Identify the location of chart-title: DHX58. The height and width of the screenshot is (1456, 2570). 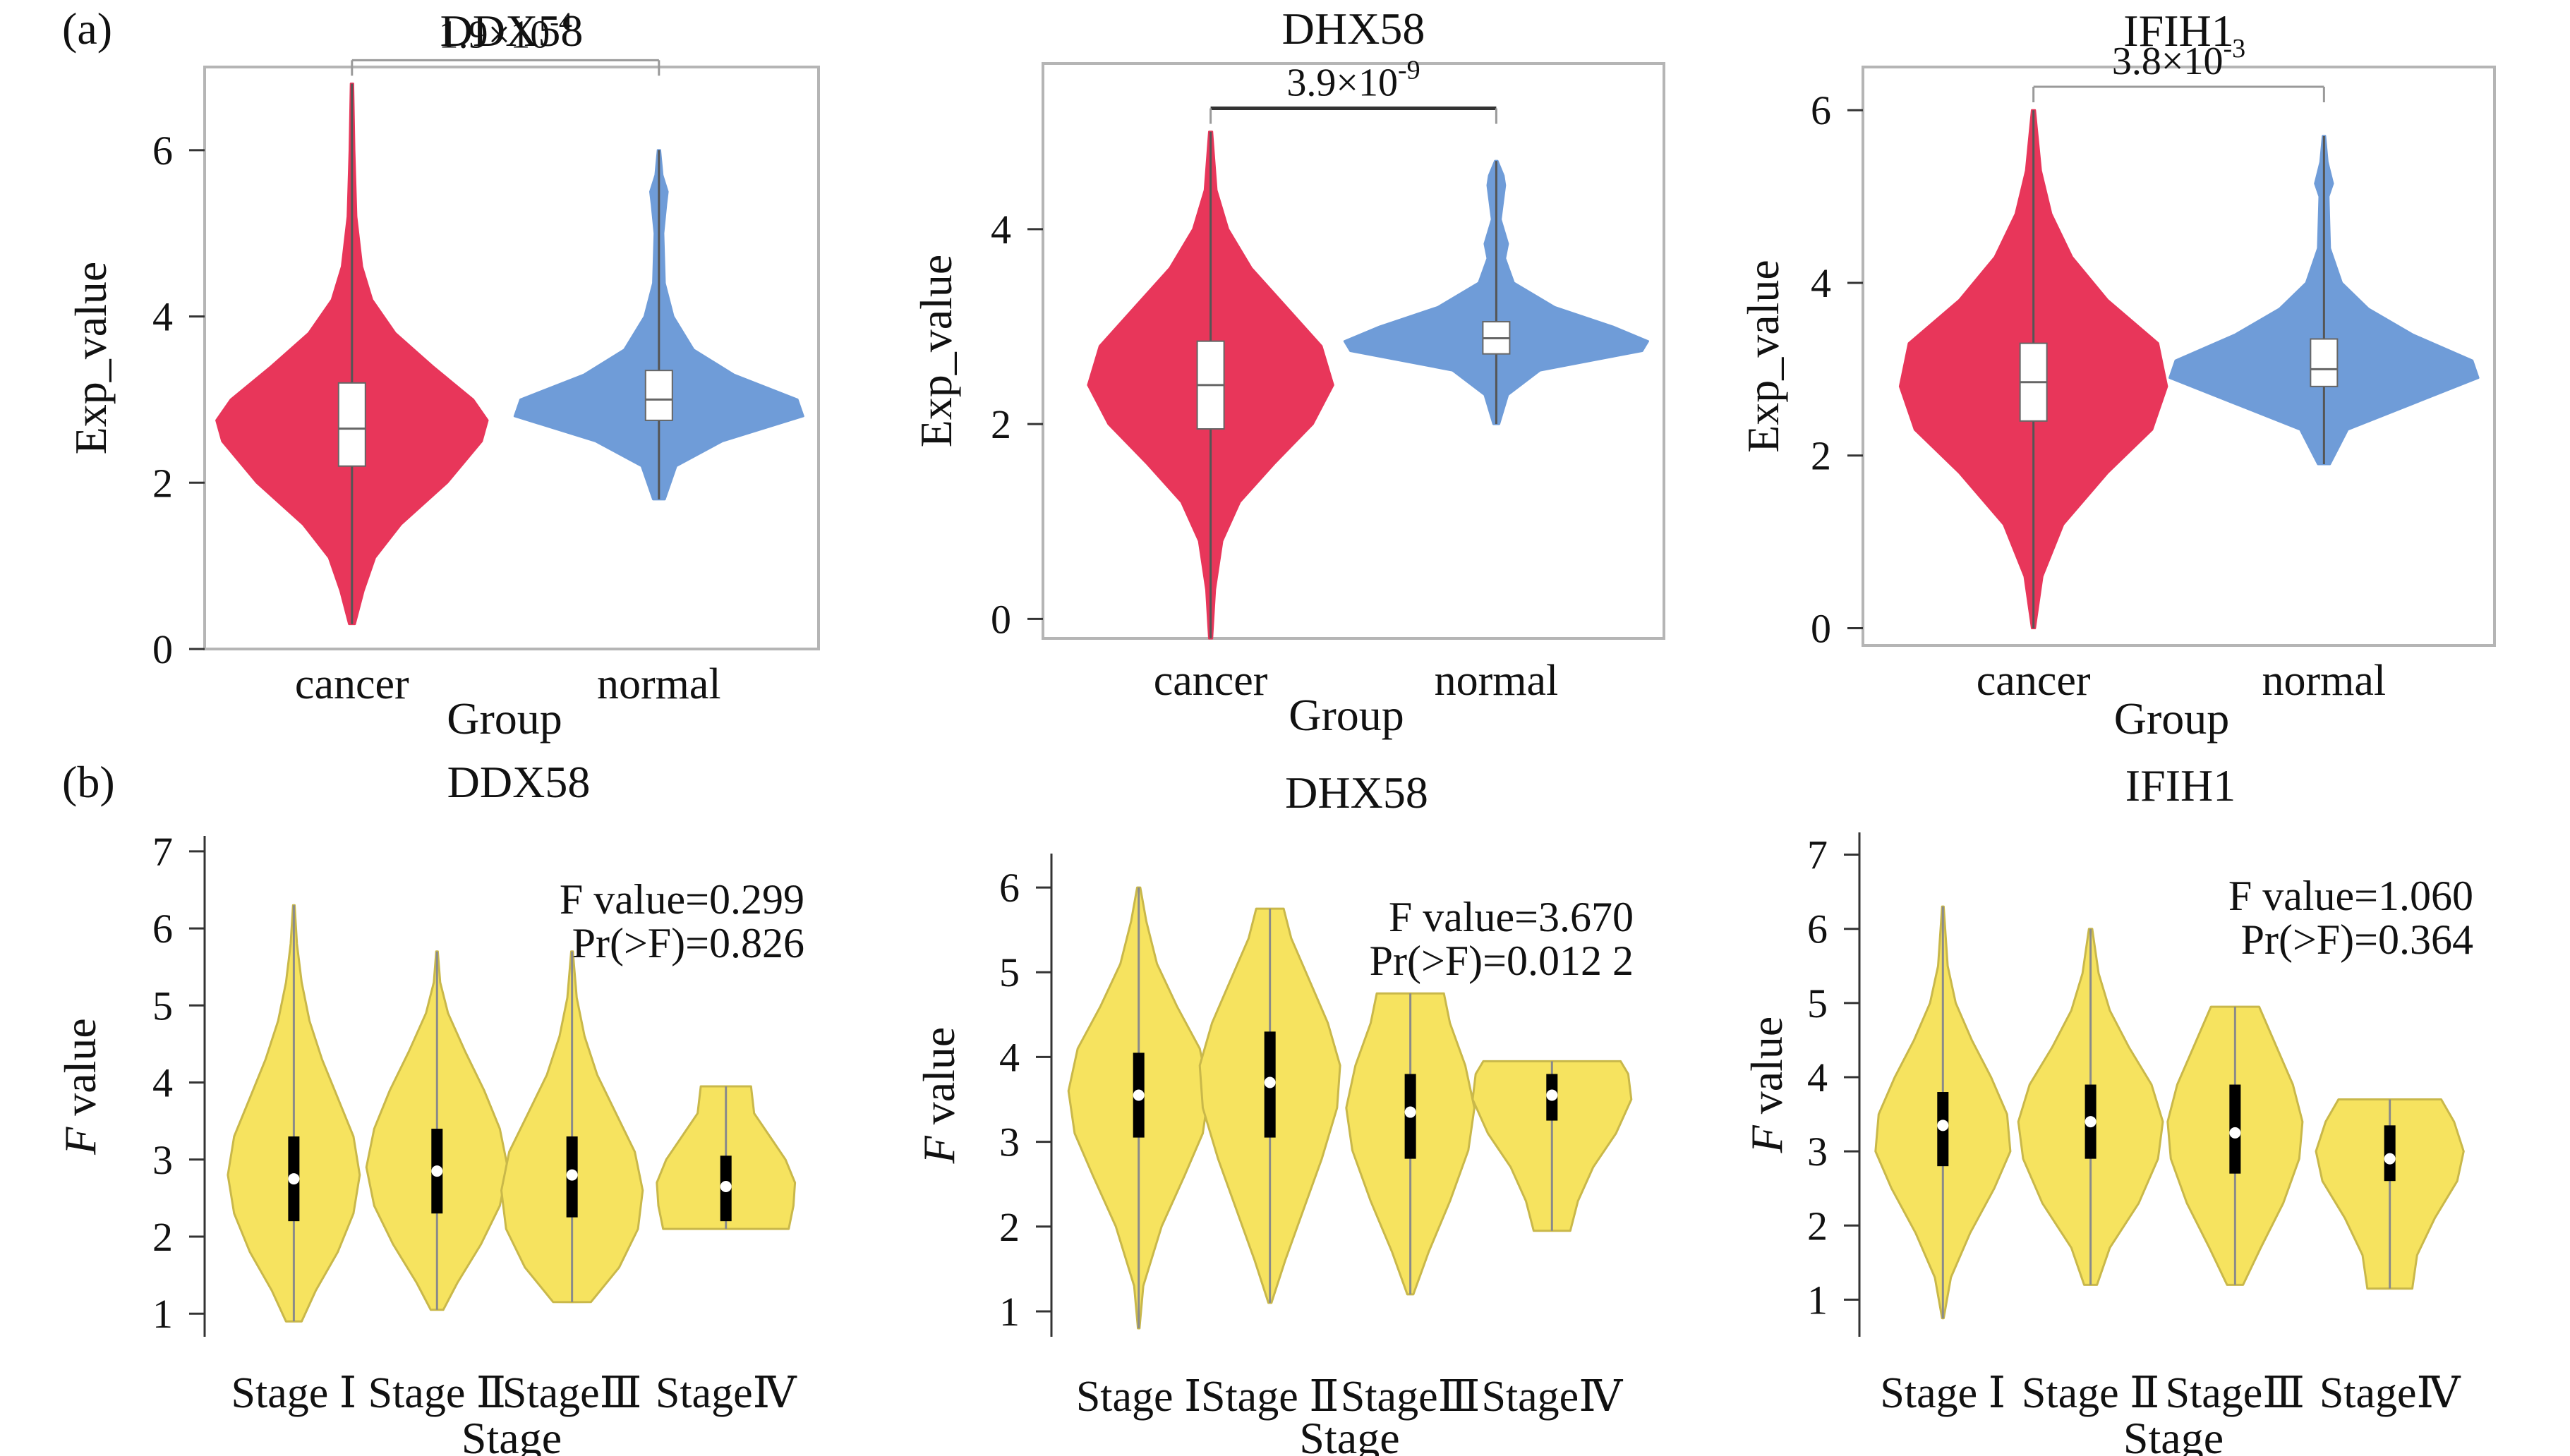
(1353, 29).